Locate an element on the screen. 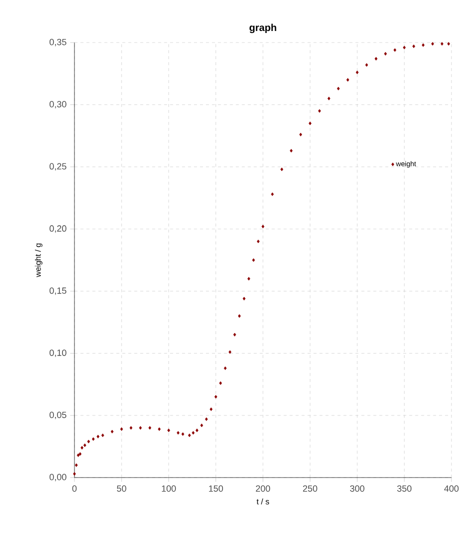 The image size is (467, 536). y-tick-label: 0,00 is located at coordinates (58, 478).